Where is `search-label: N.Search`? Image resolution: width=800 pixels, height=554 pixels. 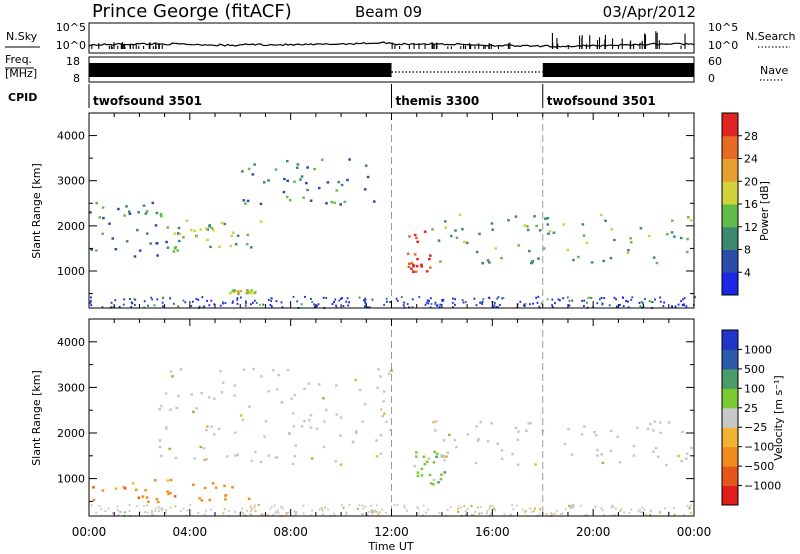 search-label: N.Search is located at coordinates (771, 36).